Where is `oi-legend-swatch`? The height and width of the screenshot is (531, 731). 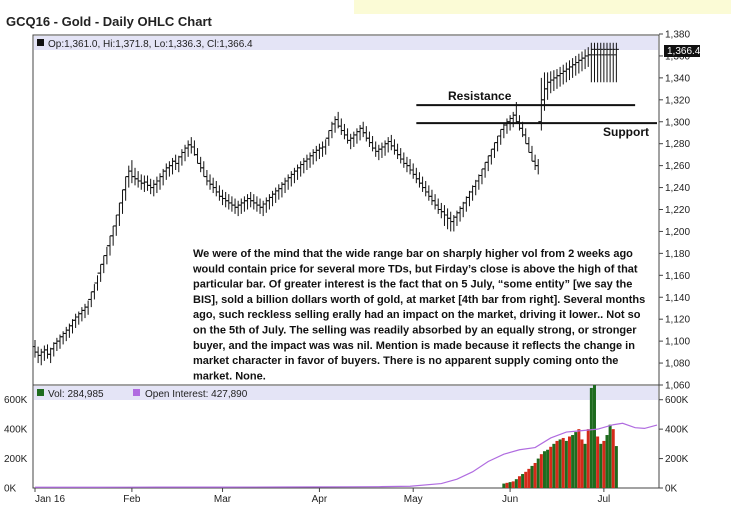
oi-legend-swatch is located at coordinates (136, 392).